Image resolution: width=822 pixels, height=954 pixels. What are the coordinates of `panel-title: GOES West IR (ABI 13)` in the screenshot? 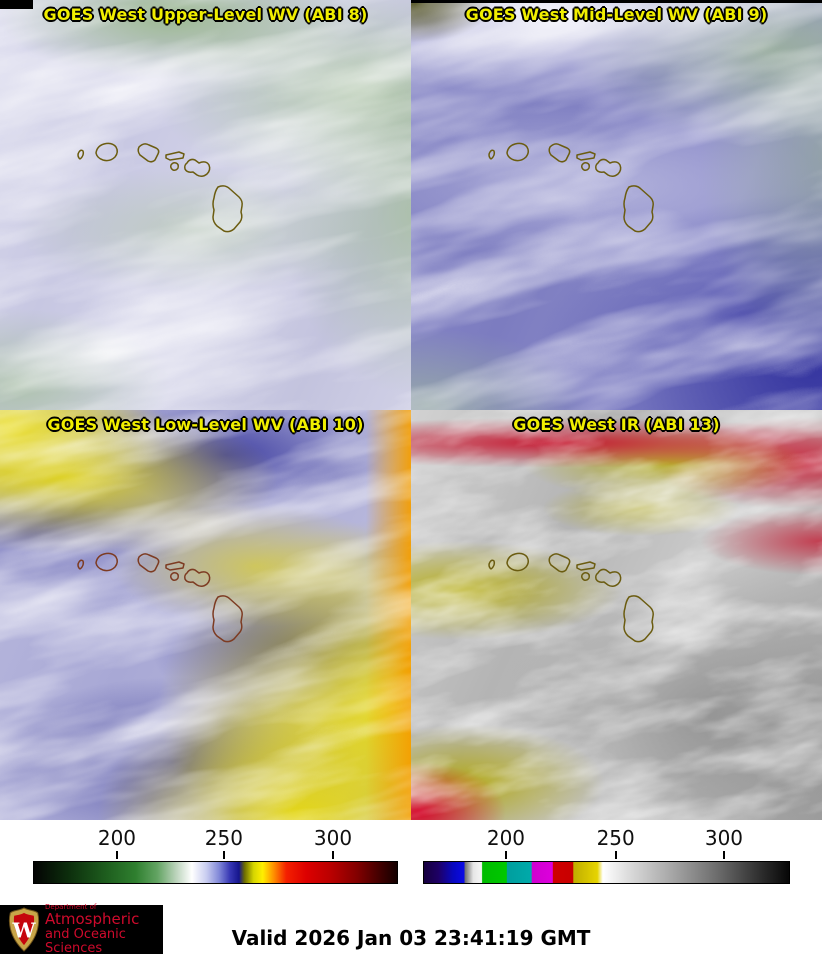 It's located at (616, 424).